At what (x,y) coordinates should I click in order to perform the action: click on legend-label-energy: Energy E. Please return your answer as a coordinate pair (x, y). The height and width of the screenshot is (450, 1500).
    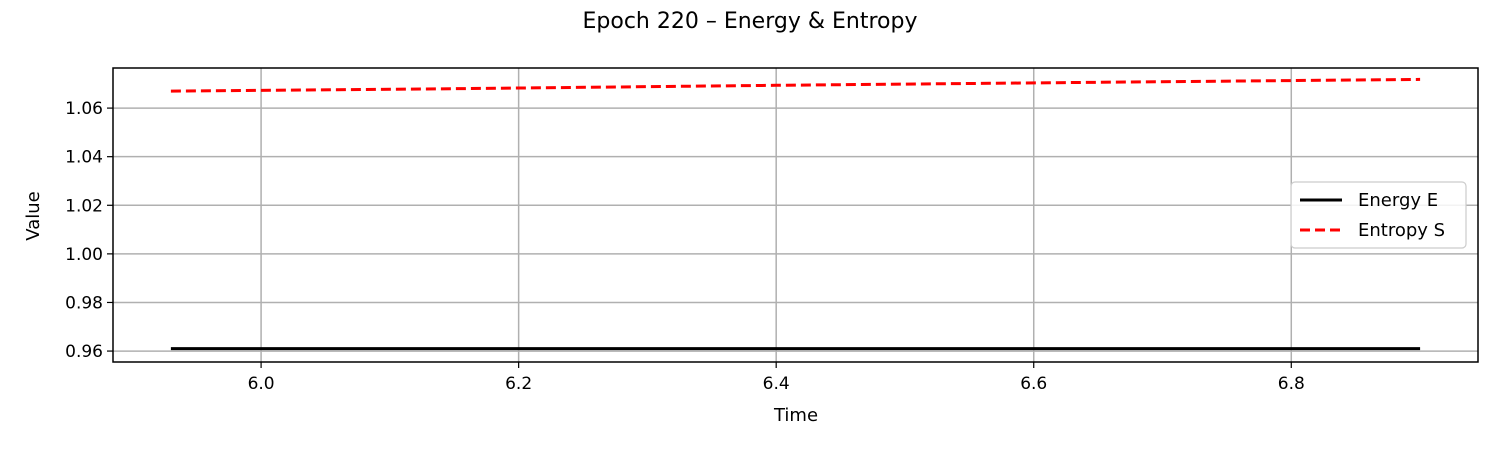
    Looking at the image, I should click on (1398, 200).